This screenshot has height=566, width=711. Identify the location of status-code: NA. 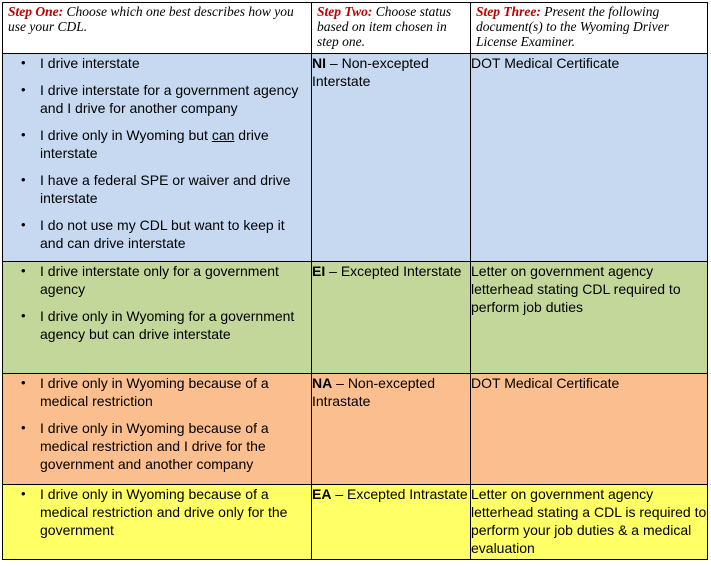
(322, 383).